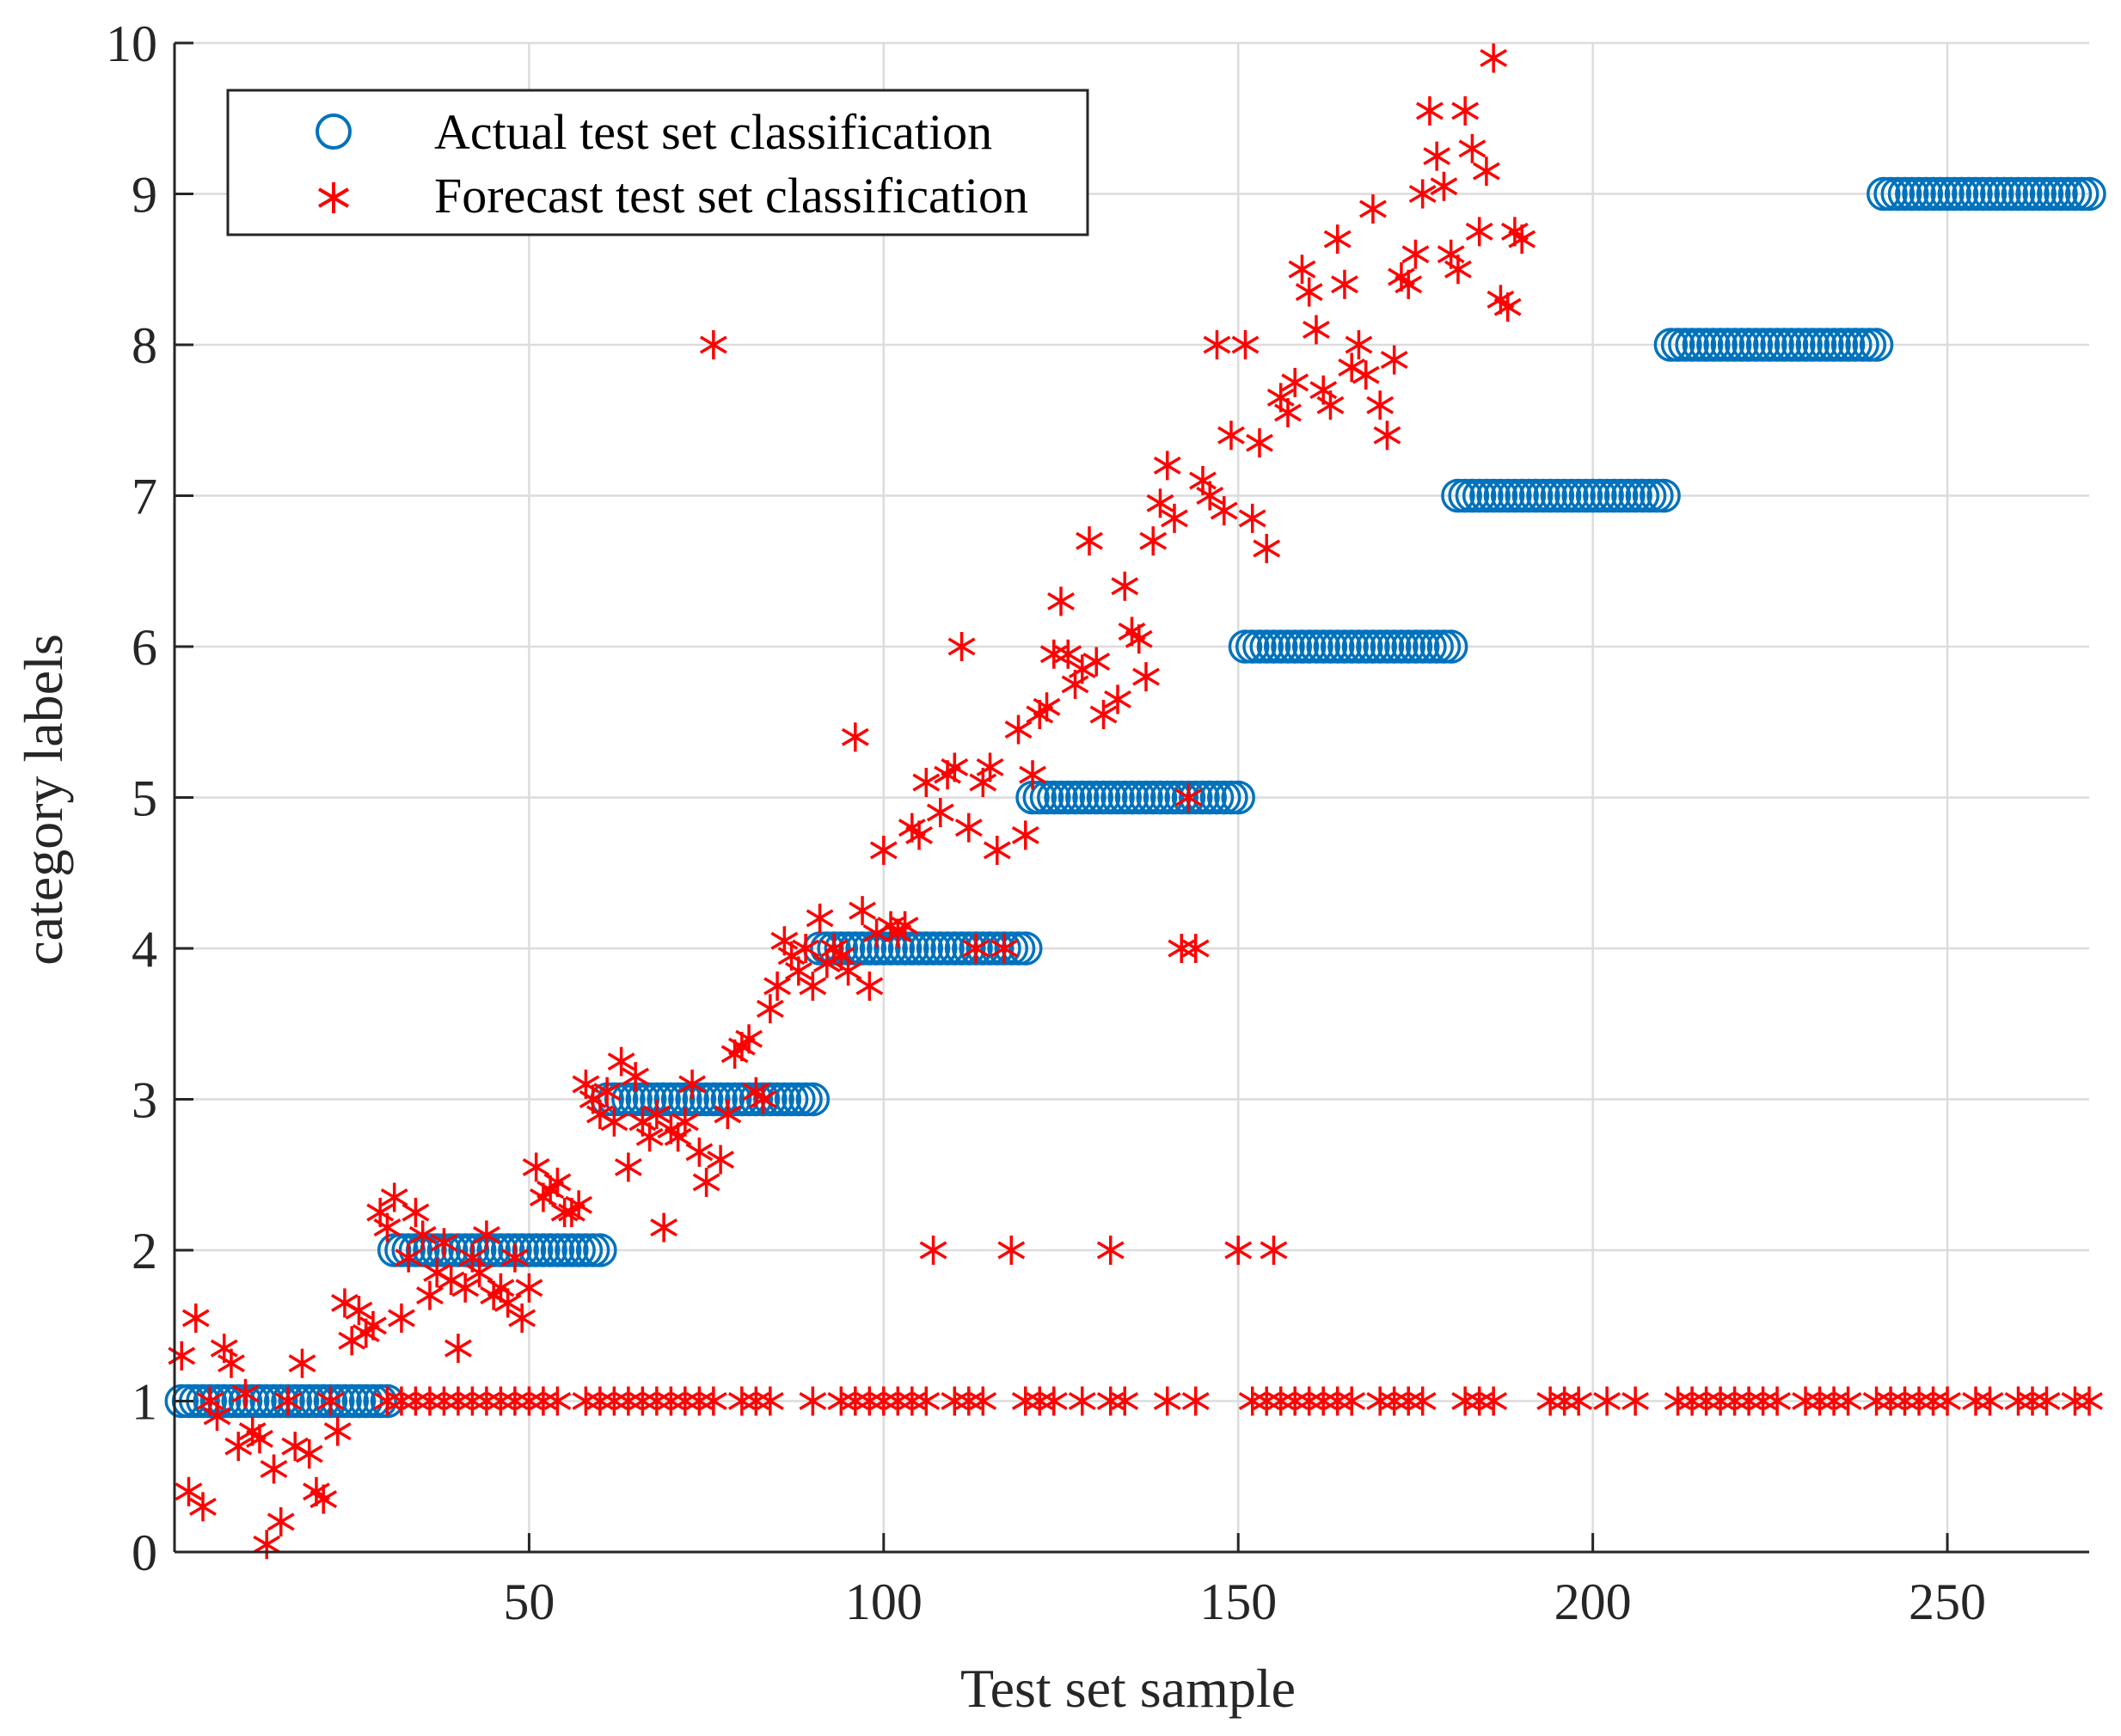 This screenshot has width=2121, height=1736. What do you see at coordinates (1128, 1688) in the screenshot?
I see `x-axis-title: Test set sample` at bounding box center [1128, 1688].